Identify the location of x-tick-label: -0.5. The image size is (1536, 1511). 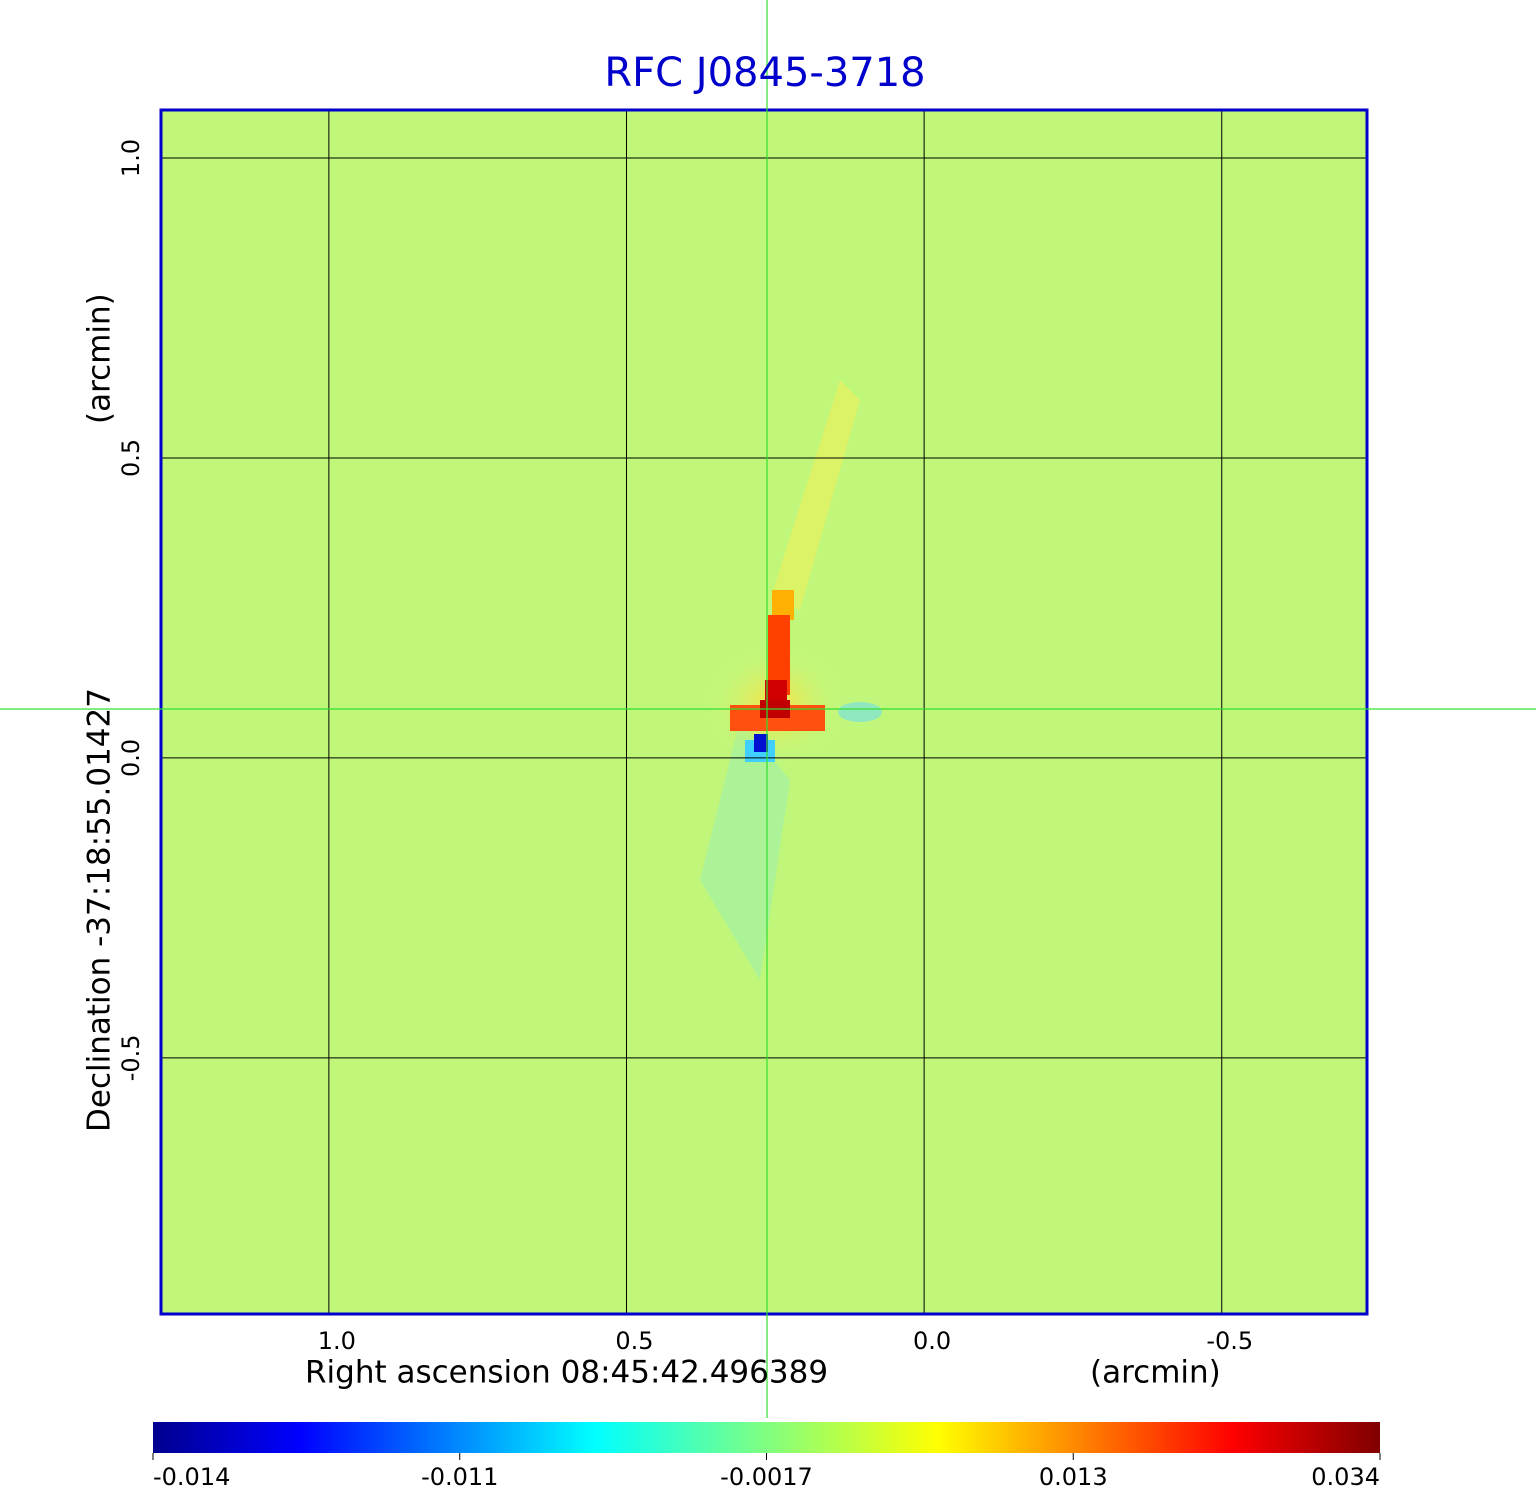
(1229, 1341).